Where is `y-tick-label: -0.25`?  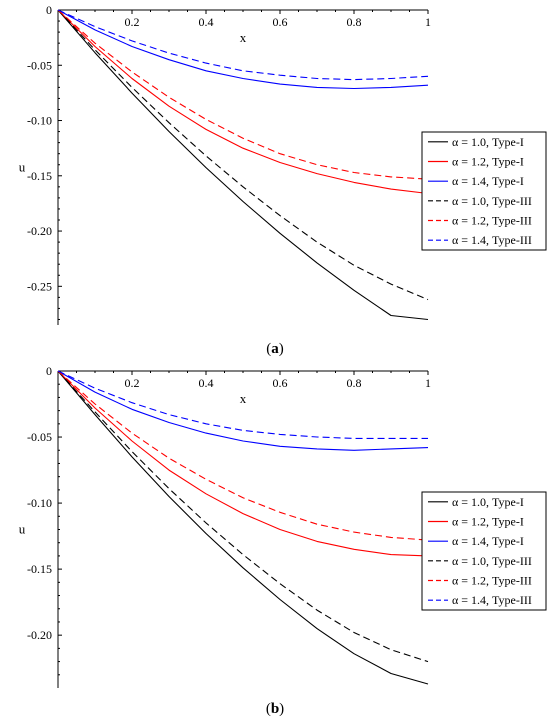 y-tick-label: -0.25 is located at coordinates (39, 286).